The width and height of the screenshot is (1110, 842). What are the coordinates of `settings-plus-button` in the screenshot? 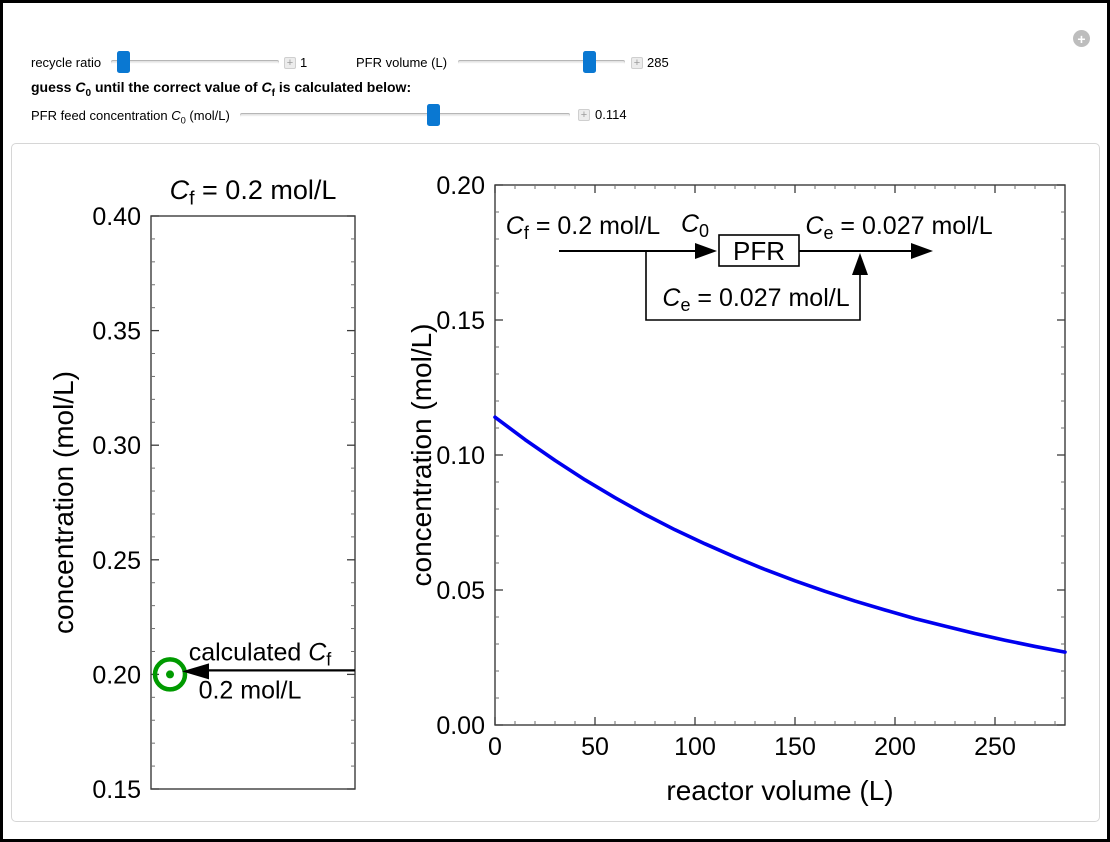 It's located at (1081, 38).